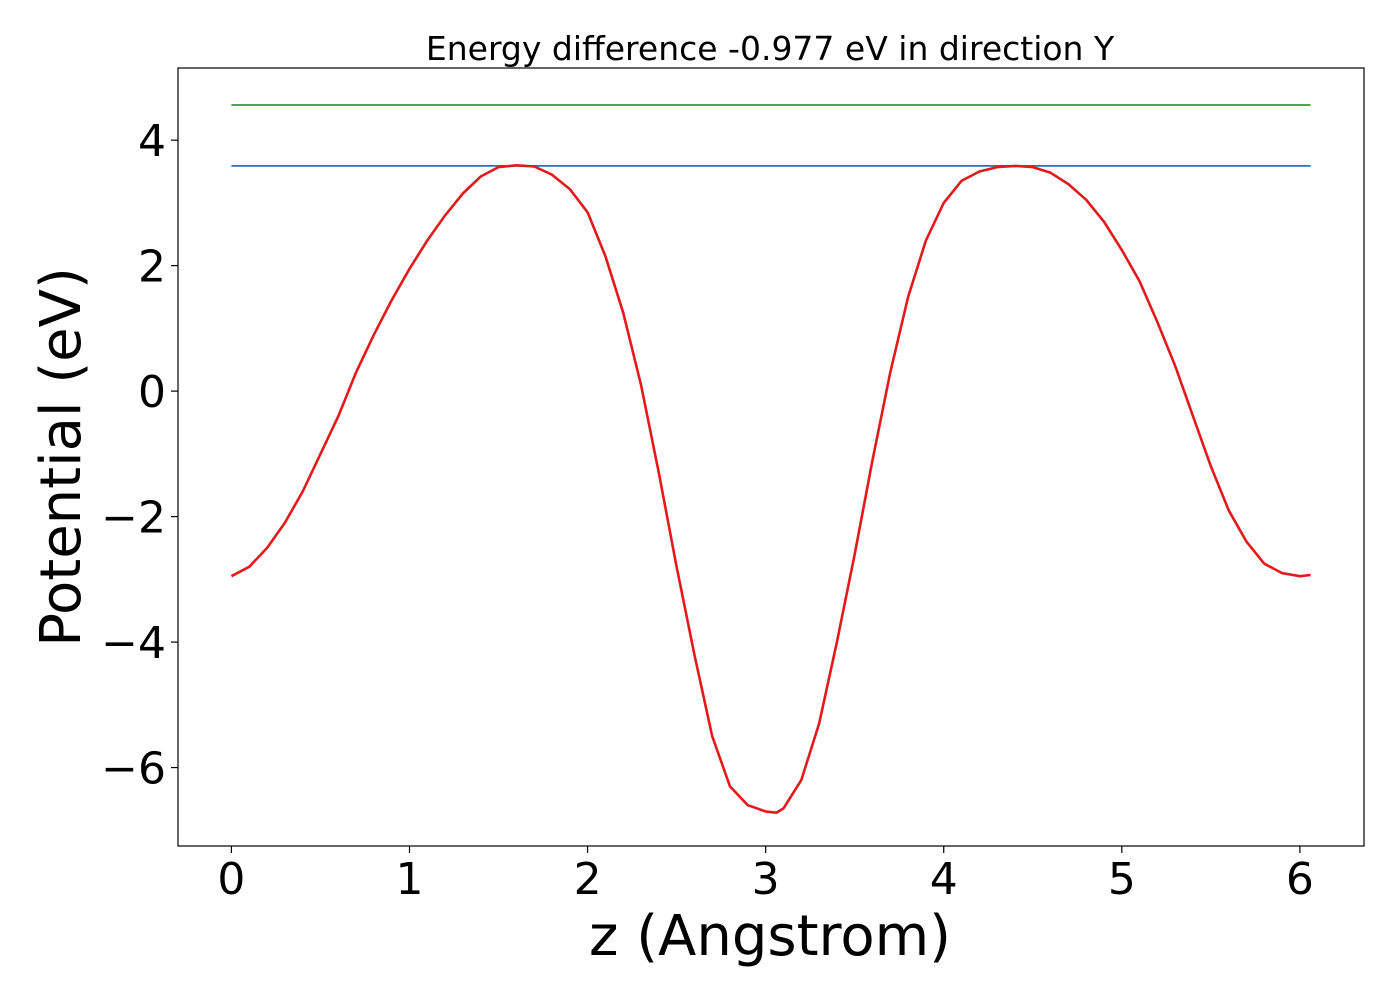 This screenshot has width=1400, height=1000. What do you see at coordinates (1122, 879) in the screenshot?
I see `x-tick-label: 5` at bounding box center [1122, 879].